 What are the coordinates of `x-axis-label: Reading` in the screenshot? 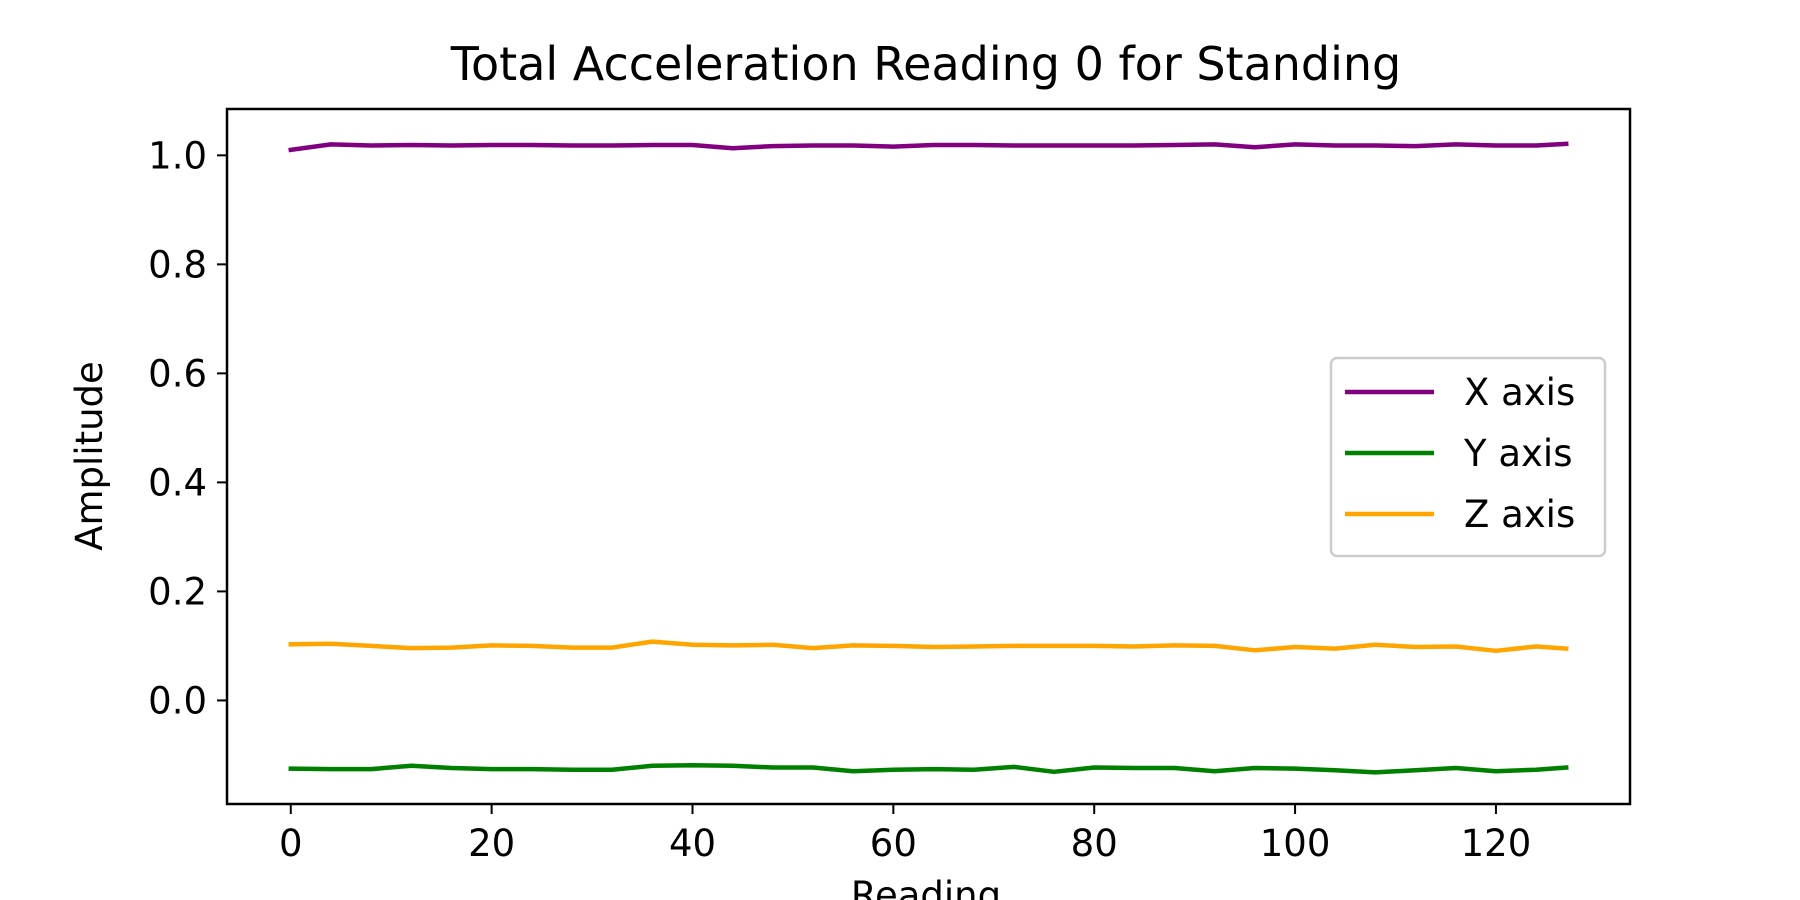 It's located at (926, 887).